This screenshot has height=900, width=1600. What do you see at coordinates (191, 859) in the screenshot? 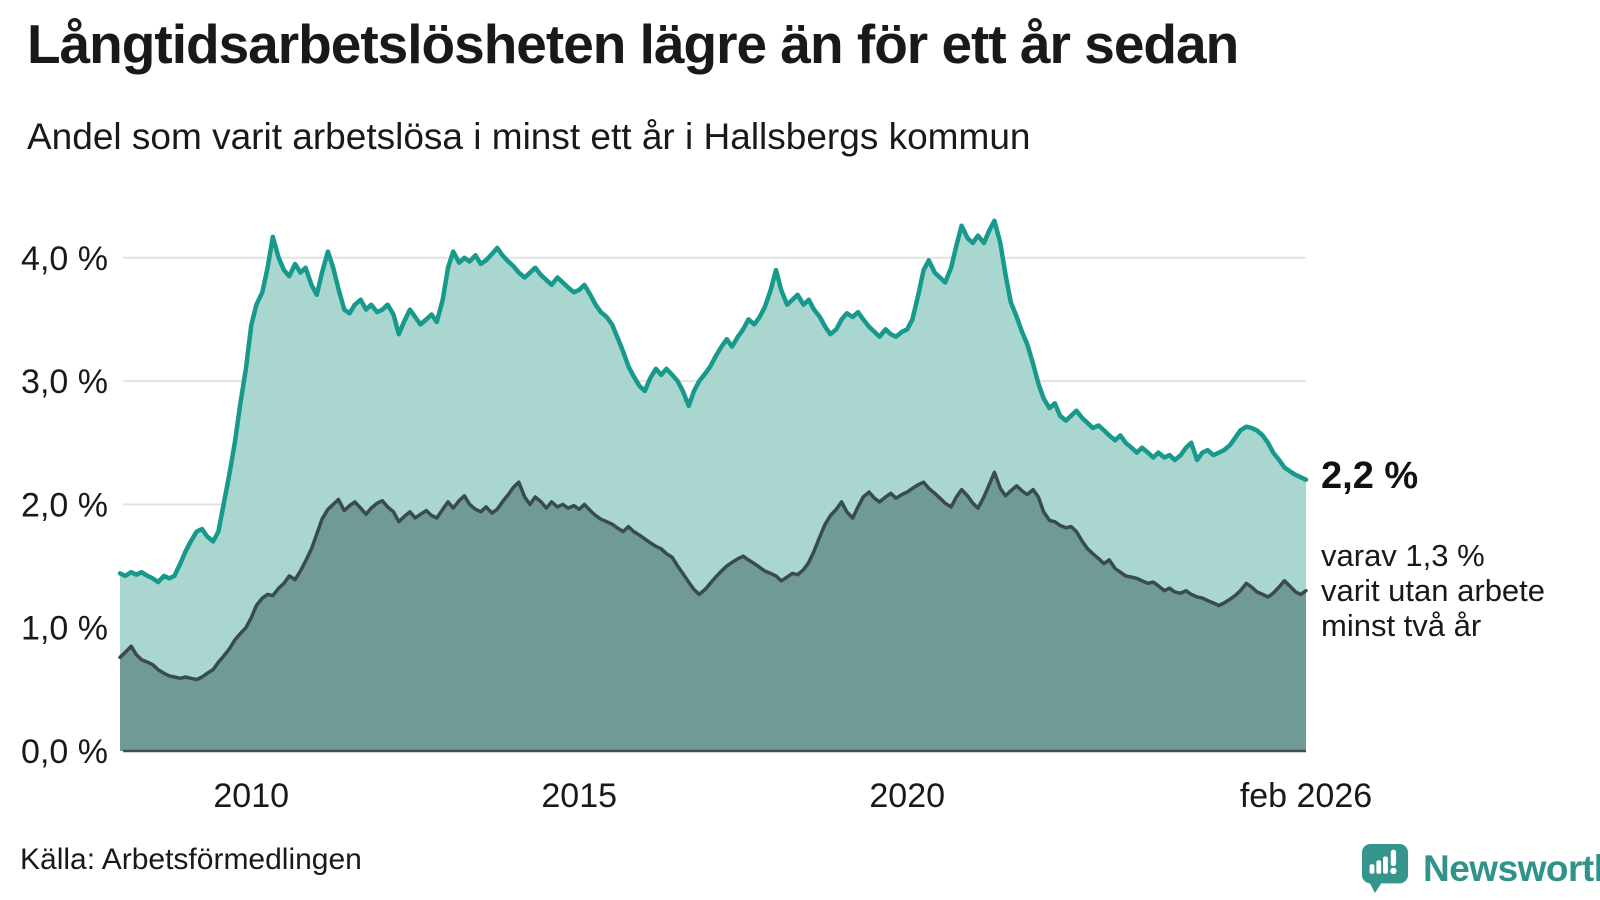
I see `source-label: Källa: Arbetsförmedlingen` at bounding box center [191, 859].